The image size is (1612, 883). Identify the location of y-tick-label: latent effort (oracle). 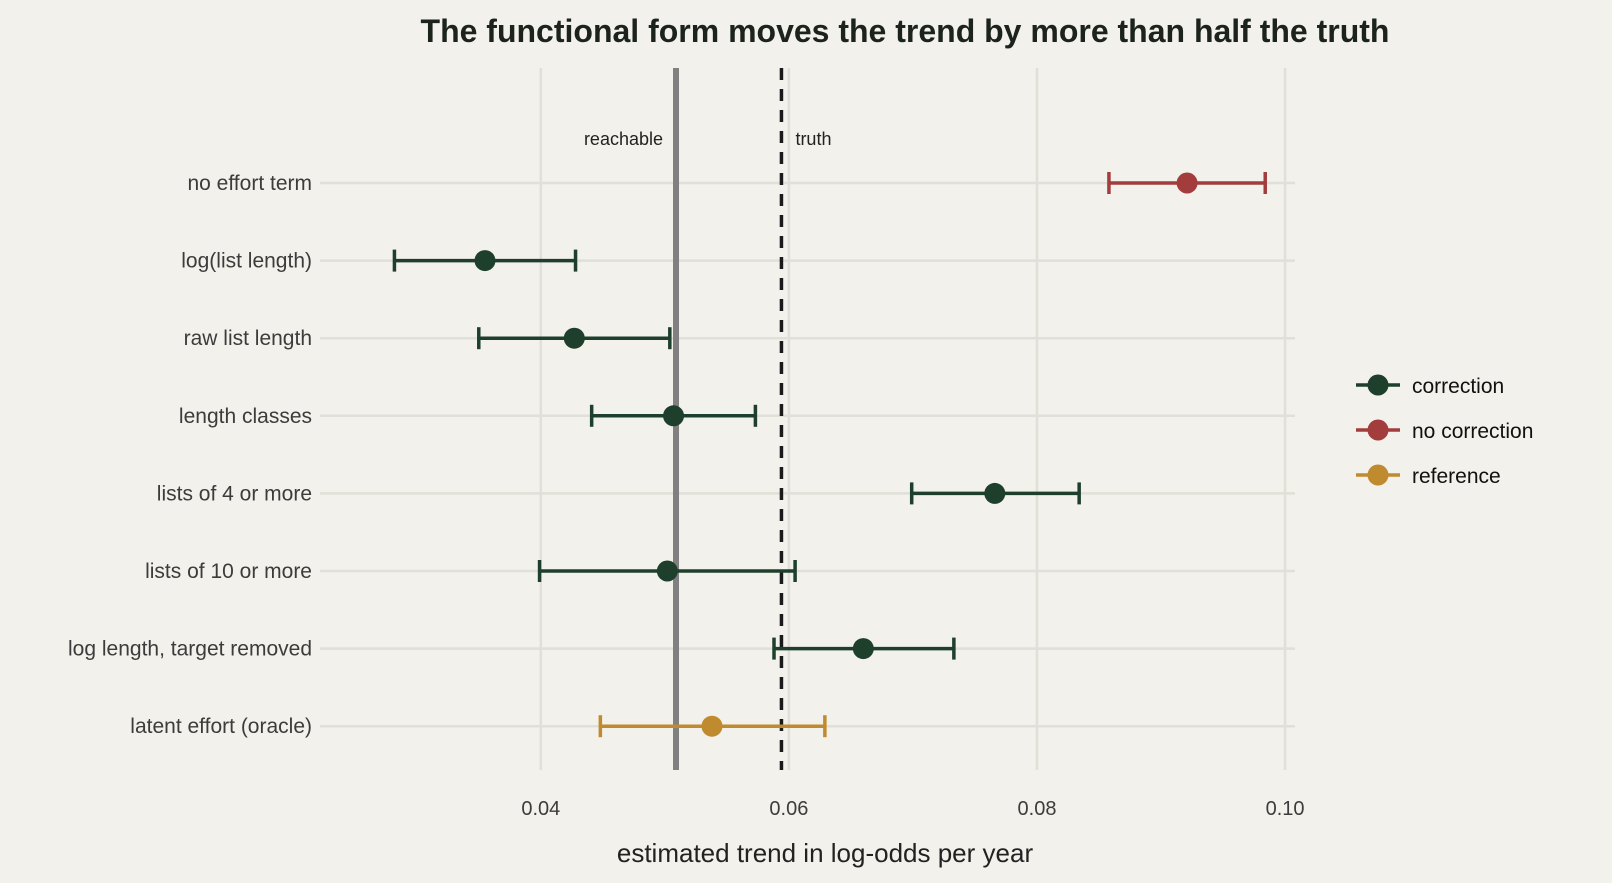
(221, 726).